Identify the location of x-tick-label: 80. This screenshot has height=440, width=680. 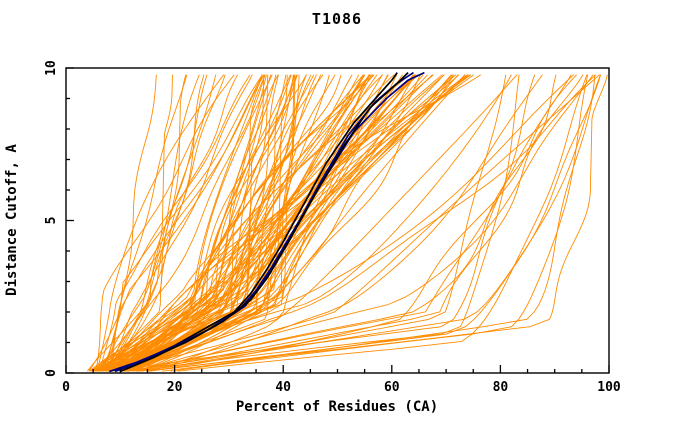
(501, 387).